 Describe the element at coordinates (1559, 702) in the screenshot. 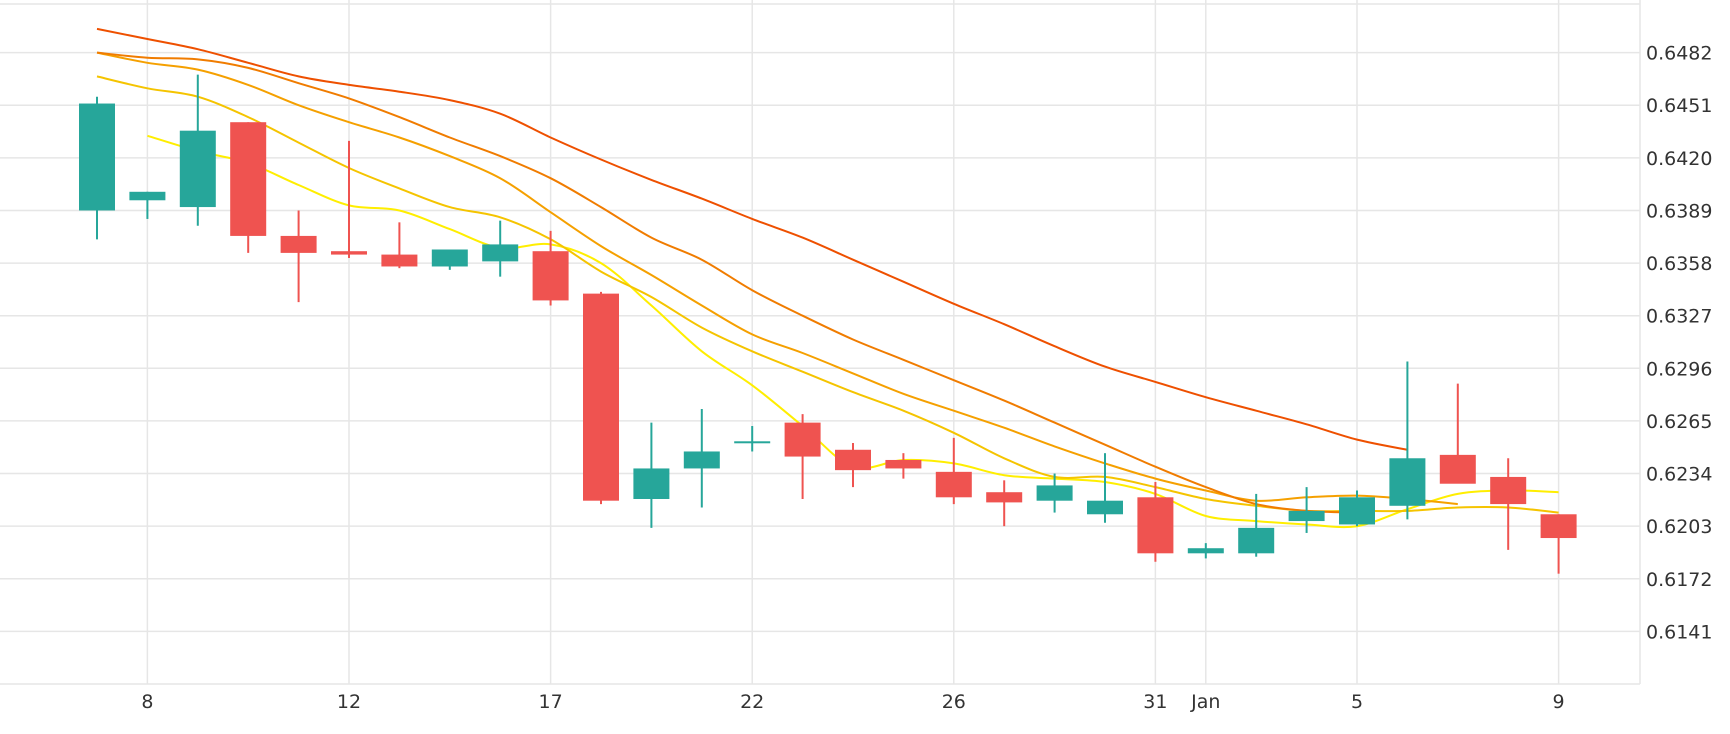

I see `x-tick-label: 9` at that location.